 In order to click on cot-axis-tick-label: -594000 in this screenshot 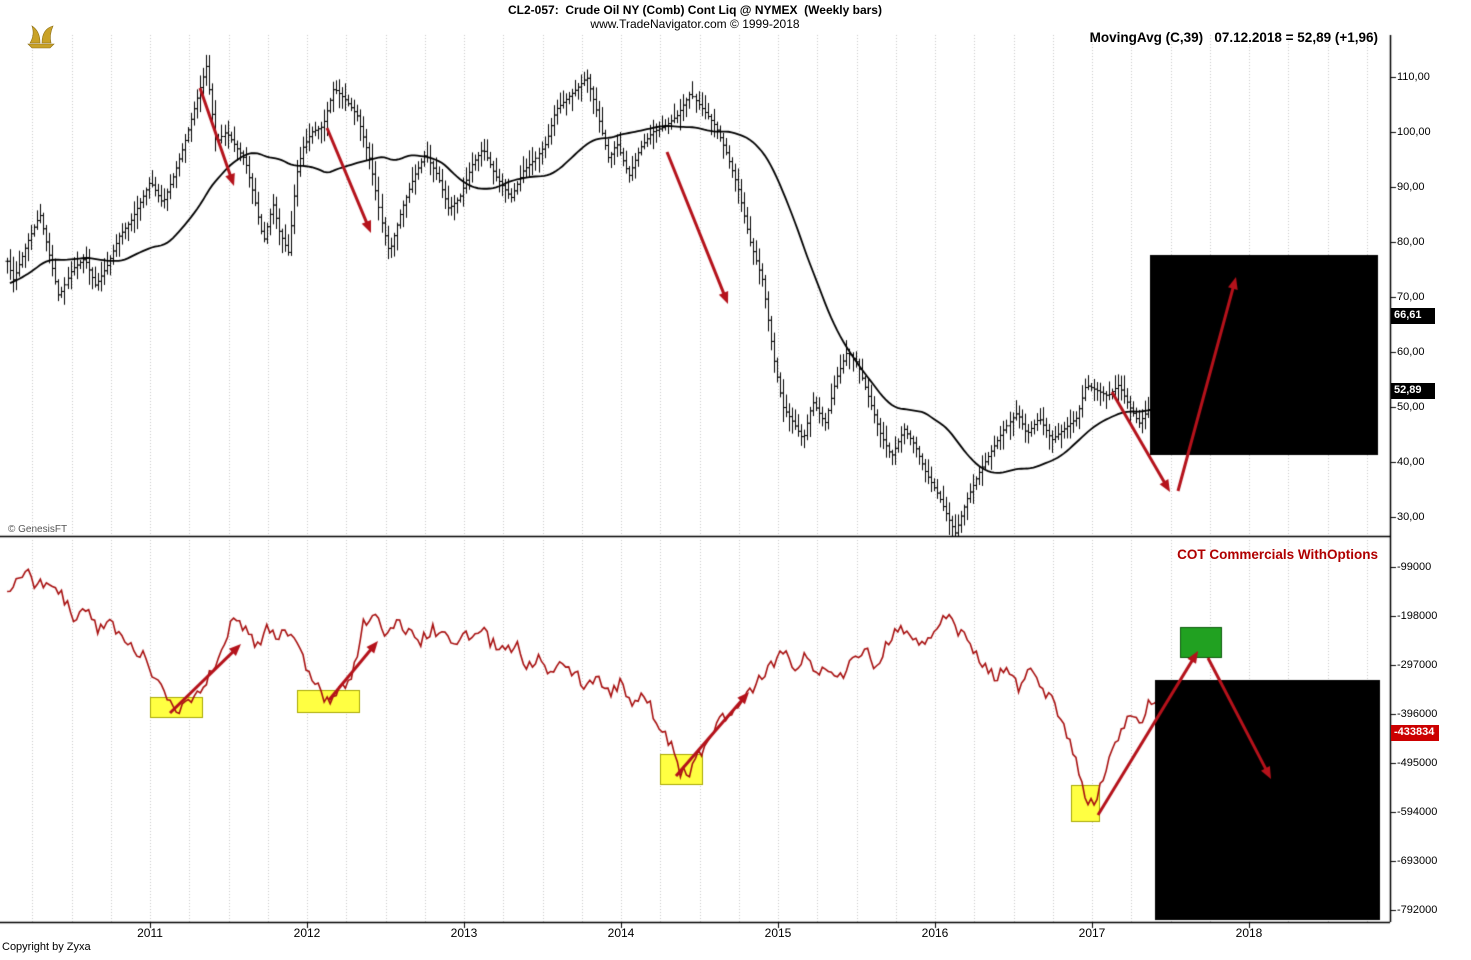, I will do `click(1417, 812)`.